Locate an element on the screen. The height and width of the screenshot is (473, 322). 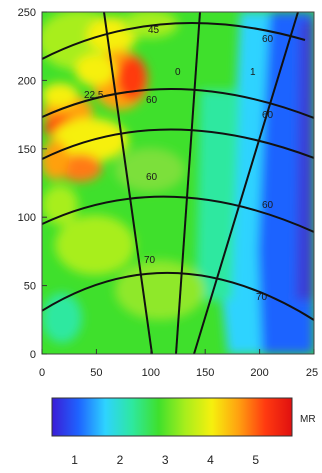
colorbar-unit: MR is located at coordinates (308, 419).